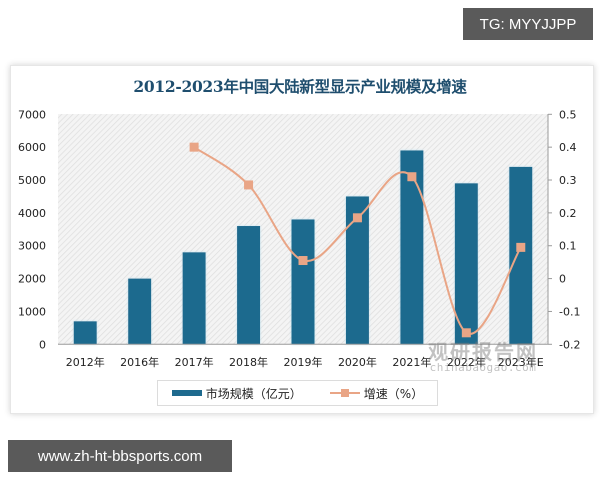 Image resolution: width=600 pixels, height=480 pixels. I want to click on legend-item-growth: 增速（%）, so click(376, 393).